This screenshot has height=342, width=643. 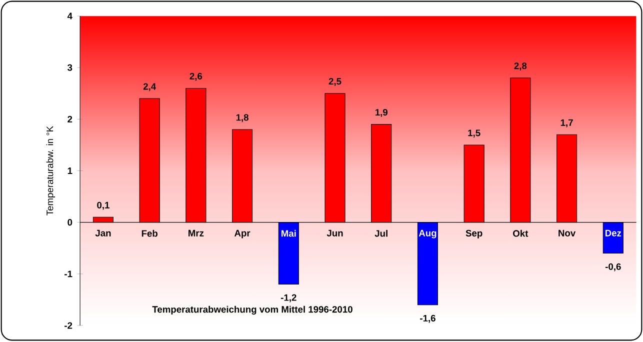 I want to click on y-tick-label: 0, so click(x=70, y=222).